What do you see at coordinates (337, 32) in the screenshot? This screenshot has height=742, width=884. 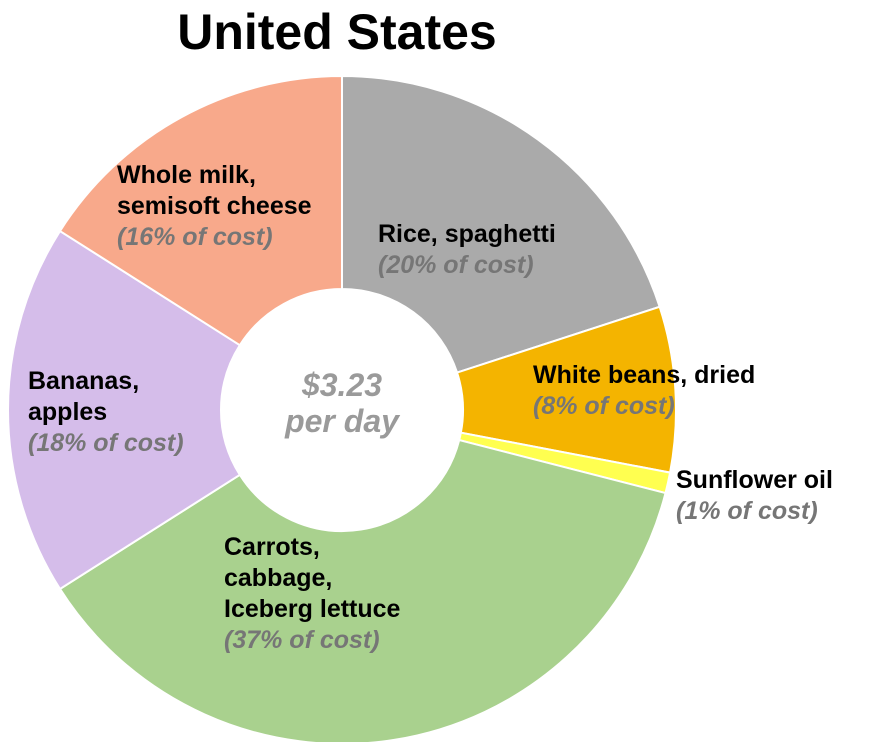 I see `chart-title: United States` at bounding box center [337, 32].